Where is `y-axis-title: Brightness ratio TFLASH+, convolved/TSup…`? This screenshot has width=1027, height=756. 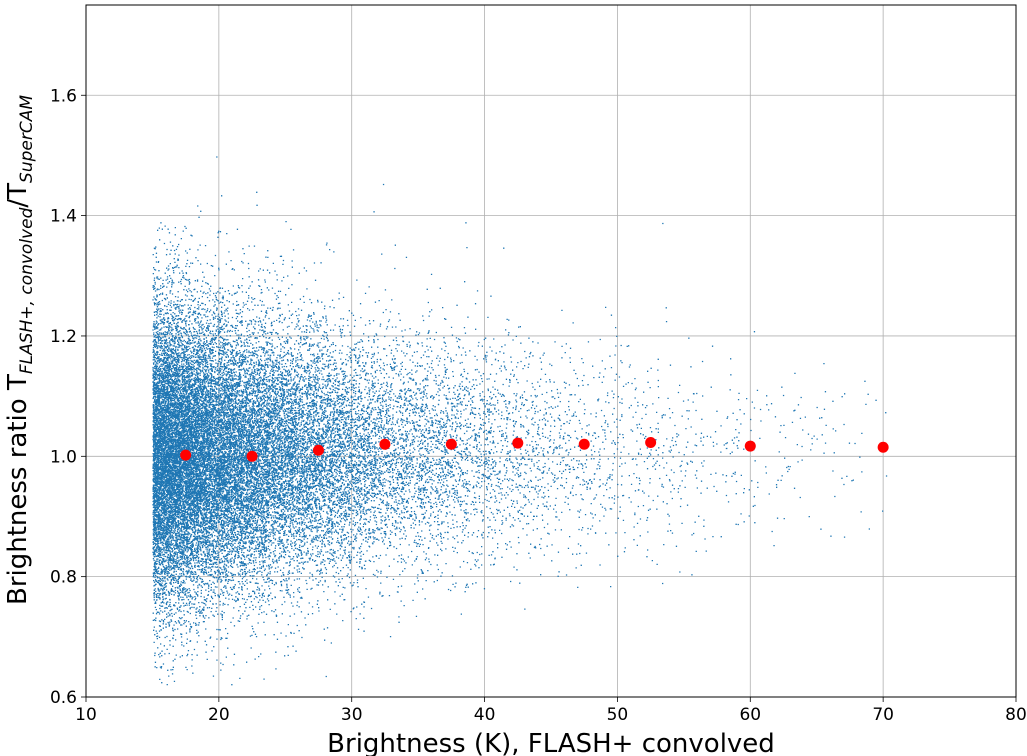 y-axis-title: Brightness ratio TFLASH+, convolved/TSup… is located at coordinates (20, 350).